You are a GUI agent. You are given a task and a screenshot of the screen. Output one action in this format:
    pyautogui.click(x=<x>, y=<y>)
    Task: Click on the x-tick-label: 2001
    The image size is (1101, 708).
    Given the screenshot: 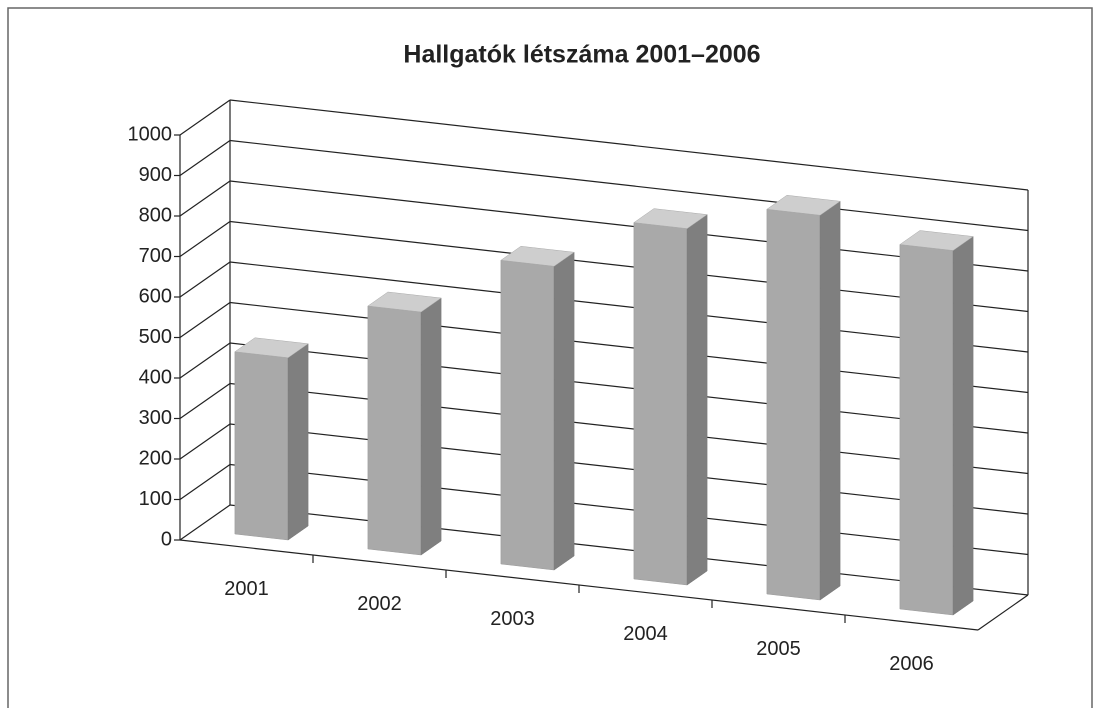 What is the action you would take?
    pyautogui.click(x=246, y=589)
    